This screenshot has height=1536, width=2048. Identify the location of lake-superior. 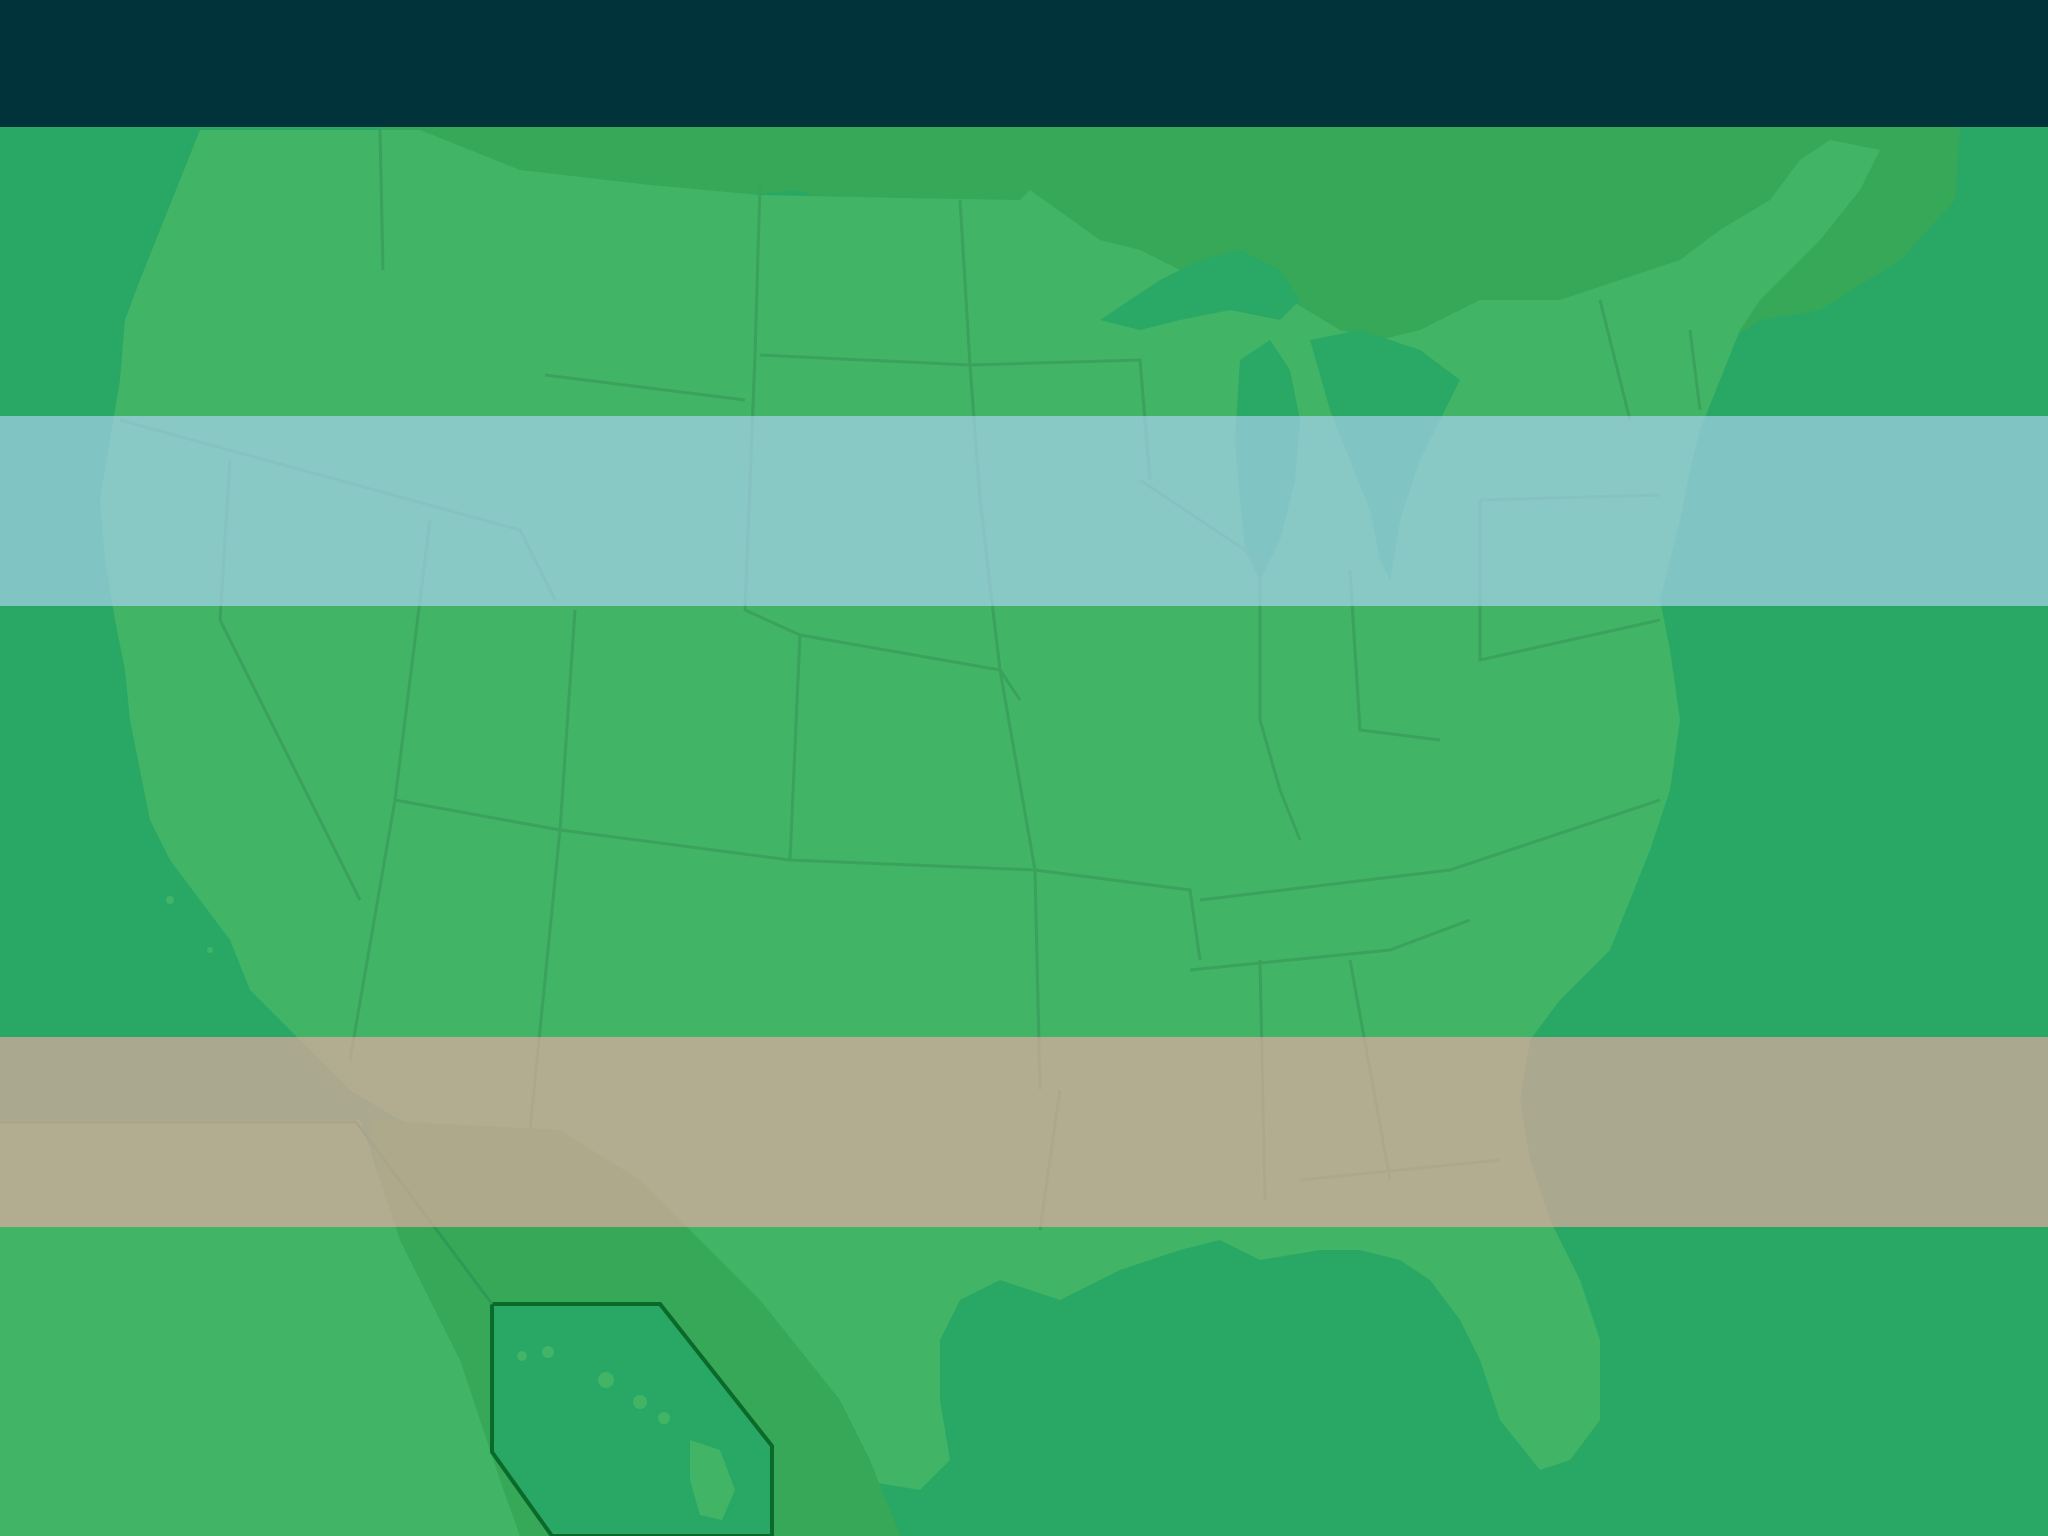
(1200, 290).